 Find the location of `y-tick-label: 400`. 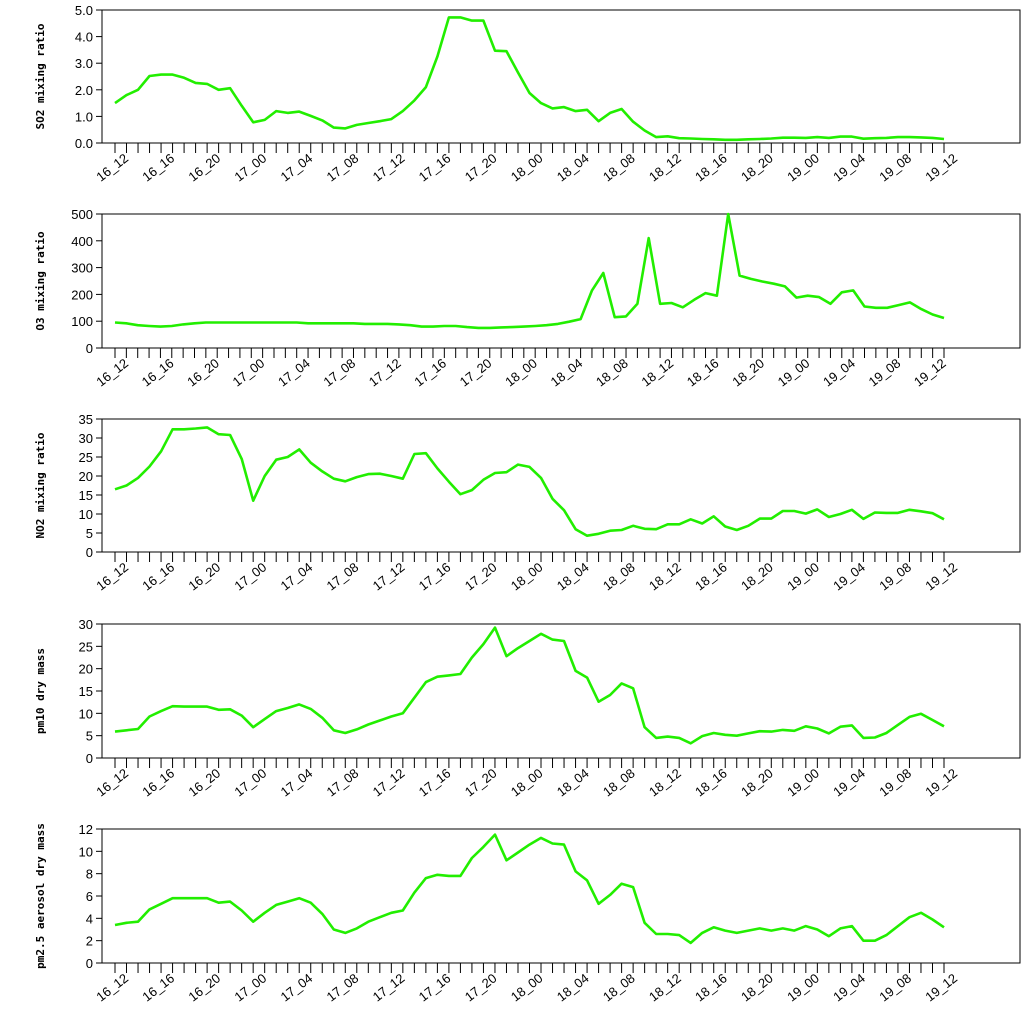

y-tick-label: 400 is located at coordinates (82, 241).